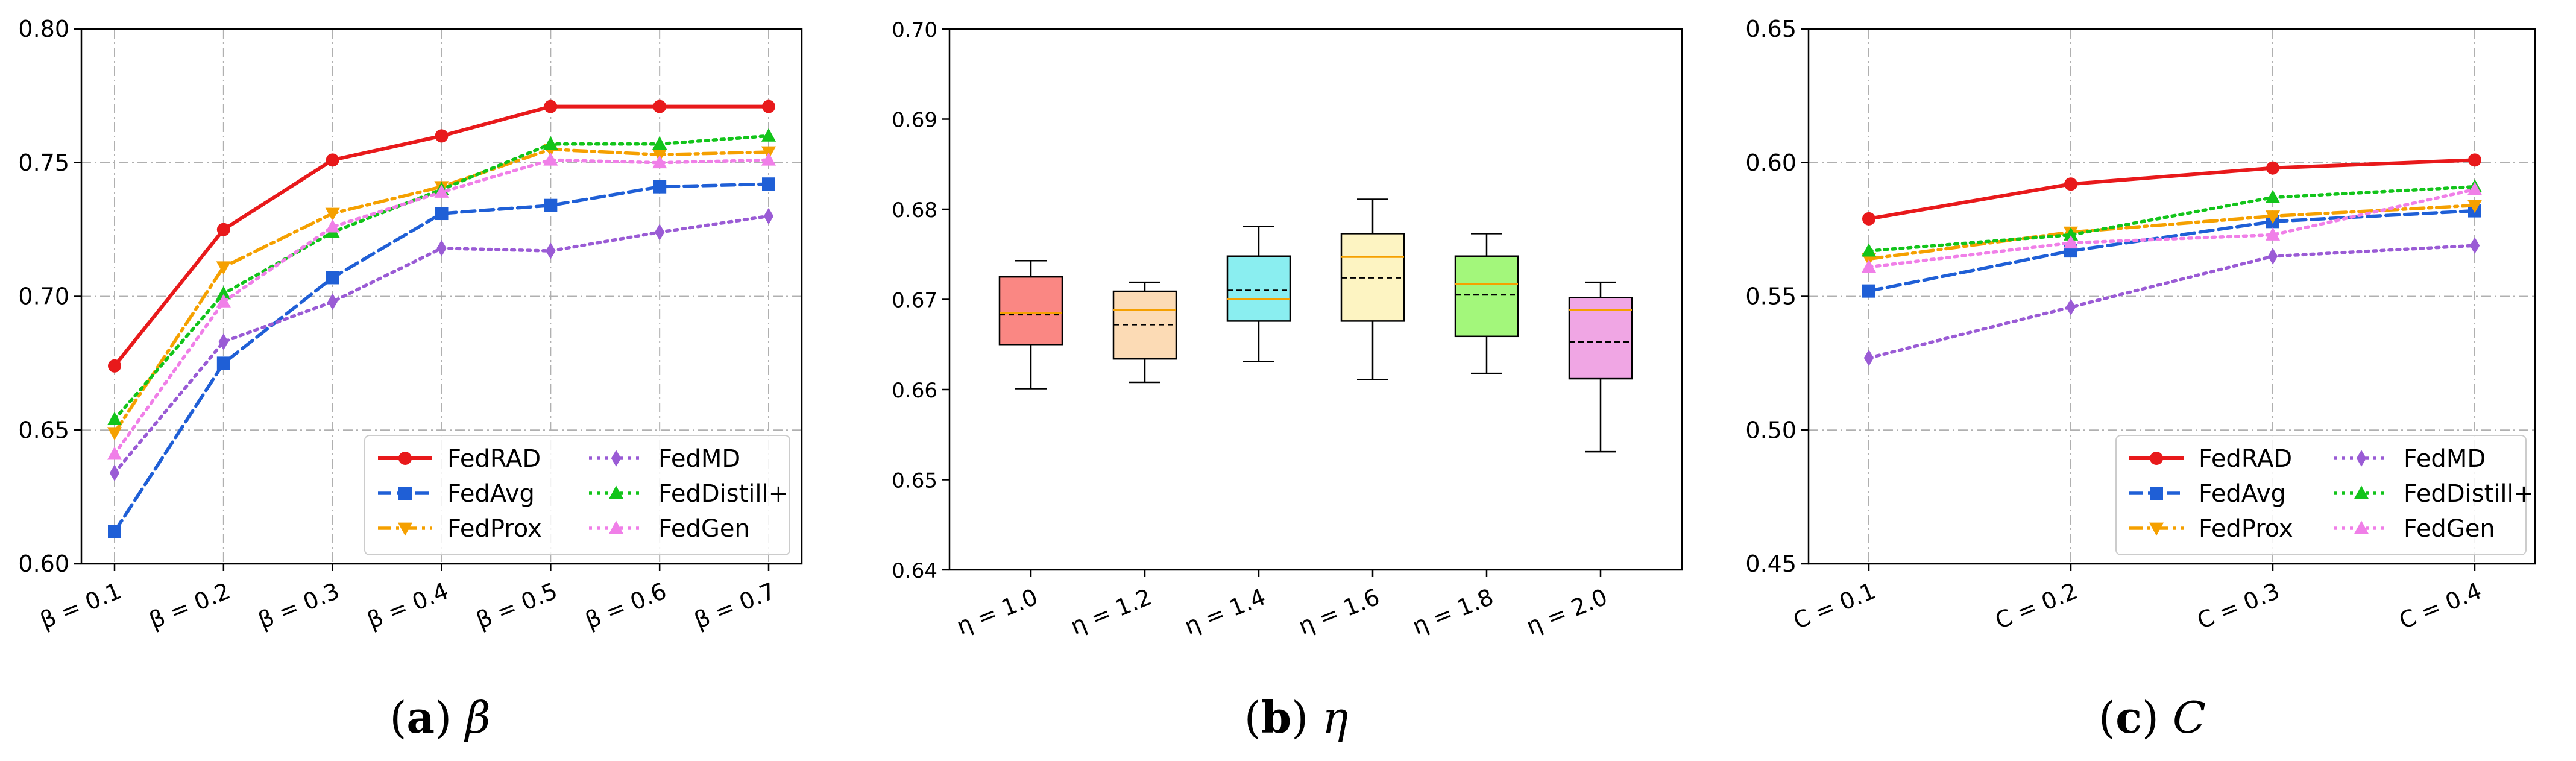 The width and height of the screenshot is (2576, 761). I want to click on x-tick-label: C = 0.1, so click(1834, 606).